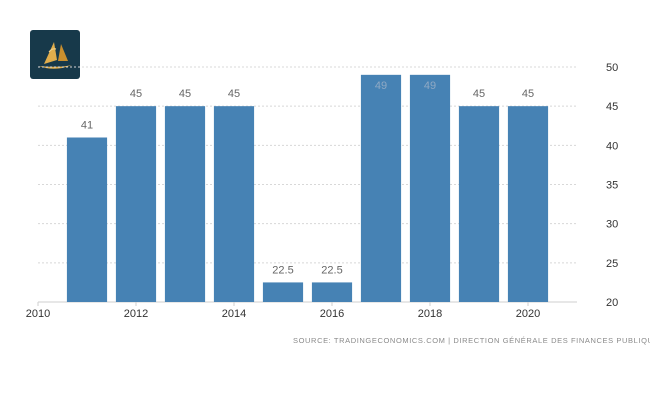 The height and width of the screenshot is (400, 650). What do you see at coordinates (528, 94) in the screenshot?
I see `data-label-2020: 45` at bounding box center [528, 94].